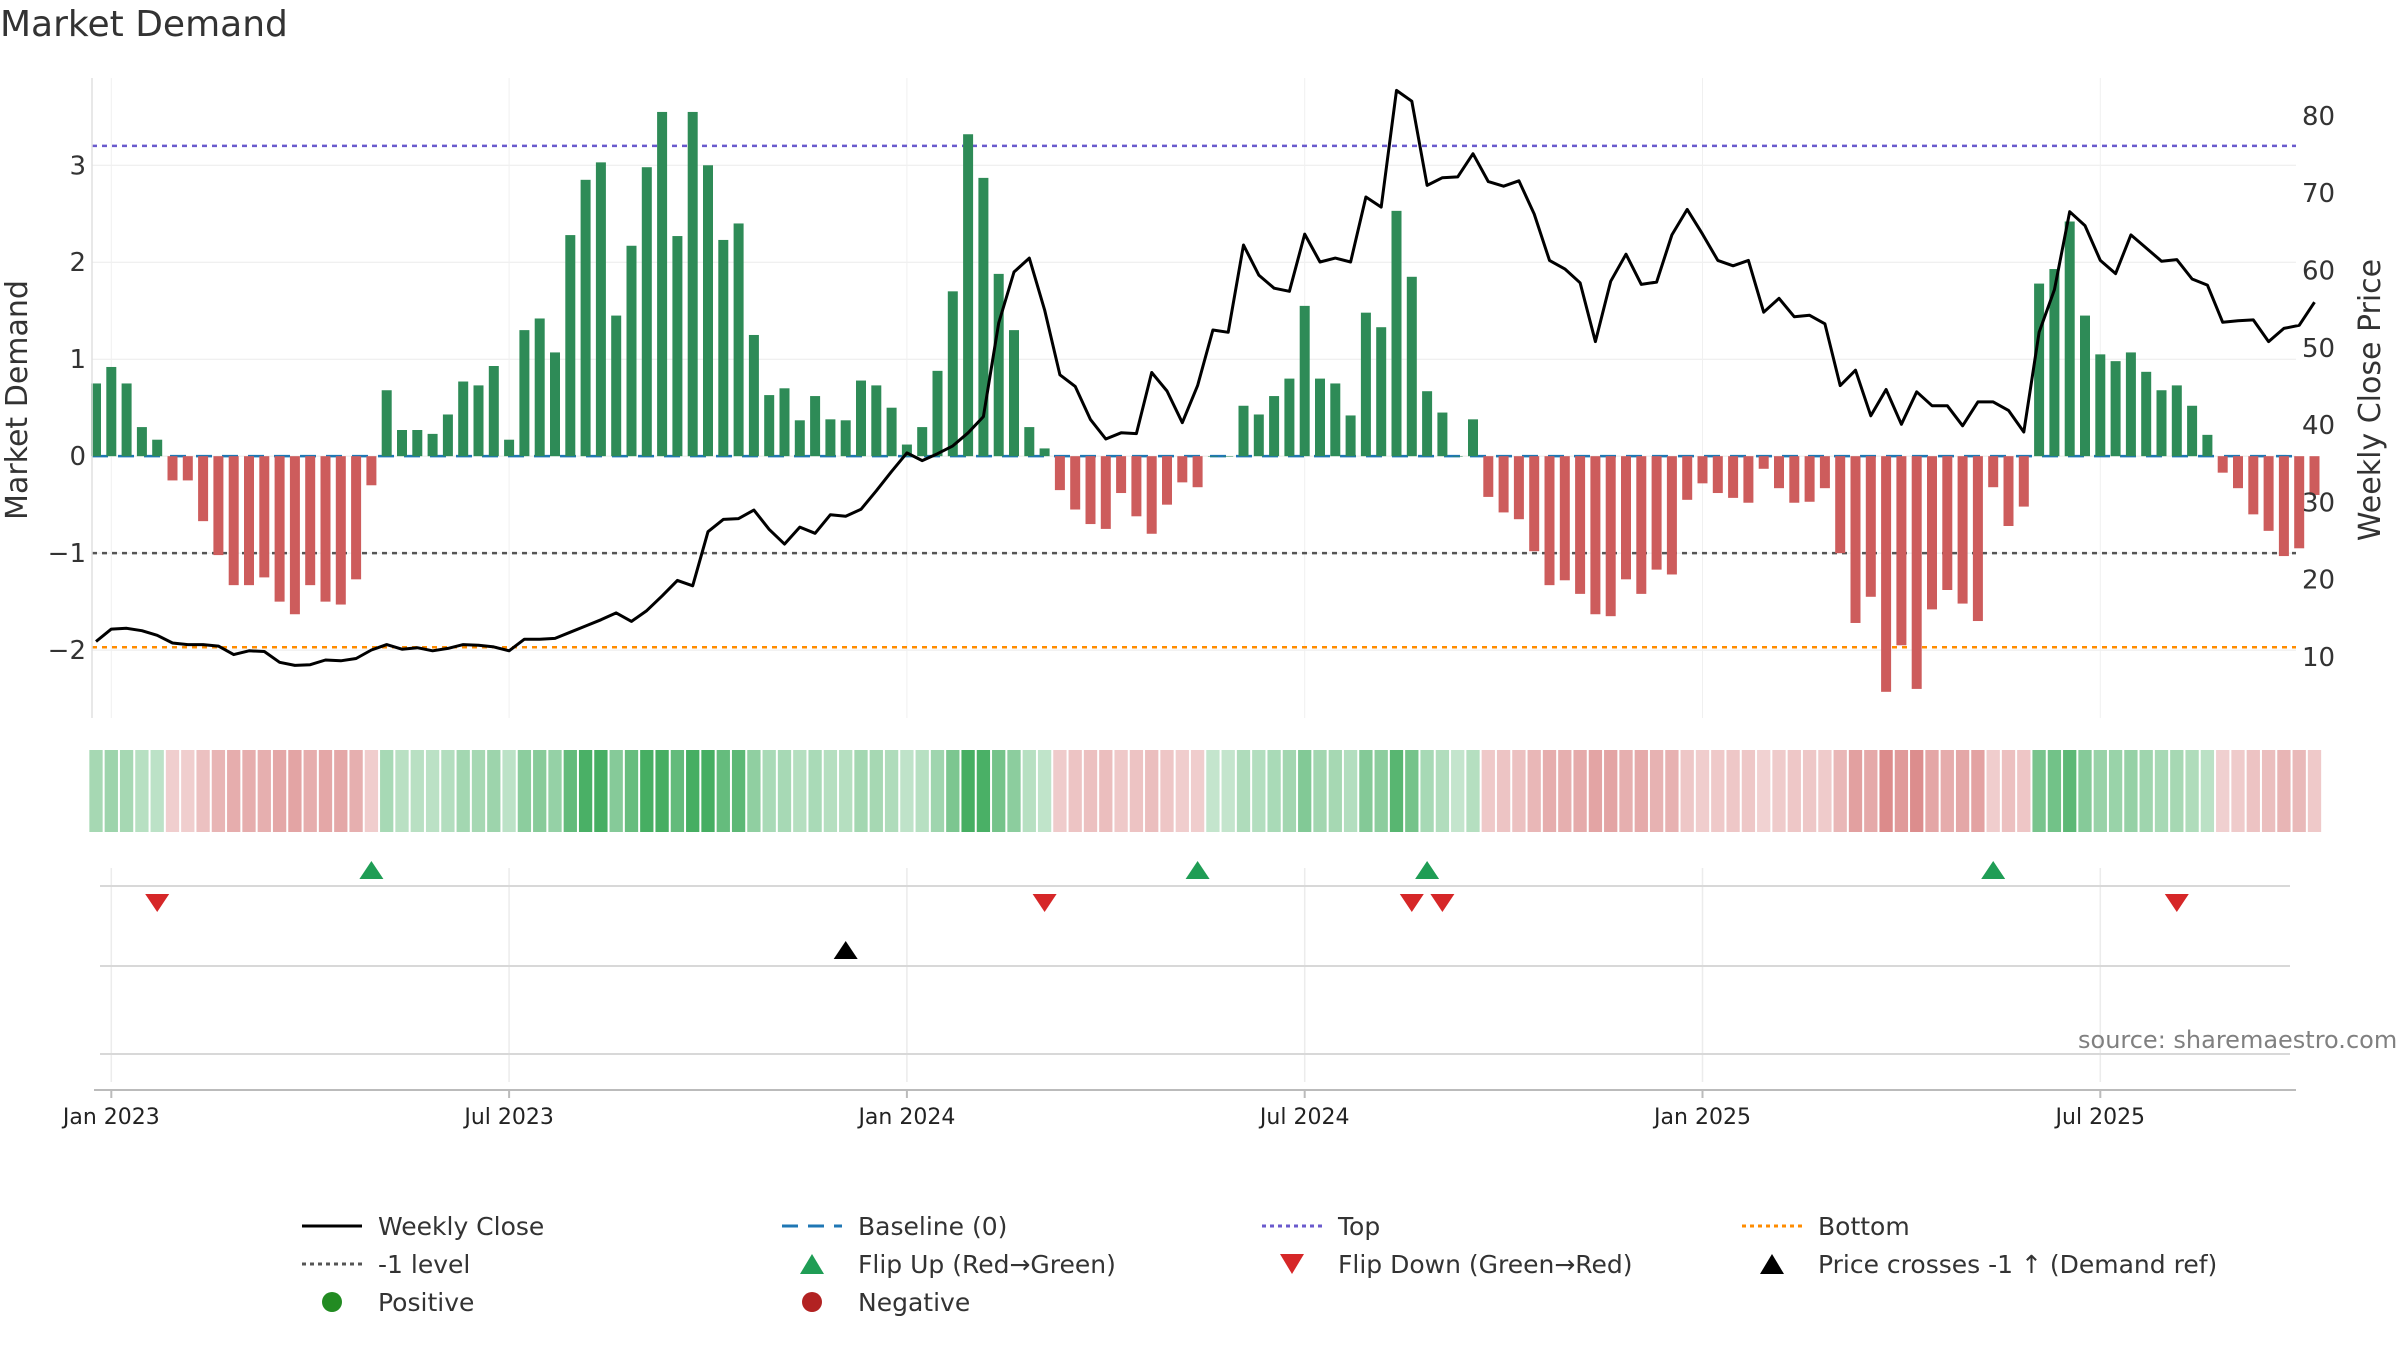 This screenshot has height=1350, width=2400. Describe the element at coordinates (157, 903) in the screenshot. I see `flip-down-marker` at that location.